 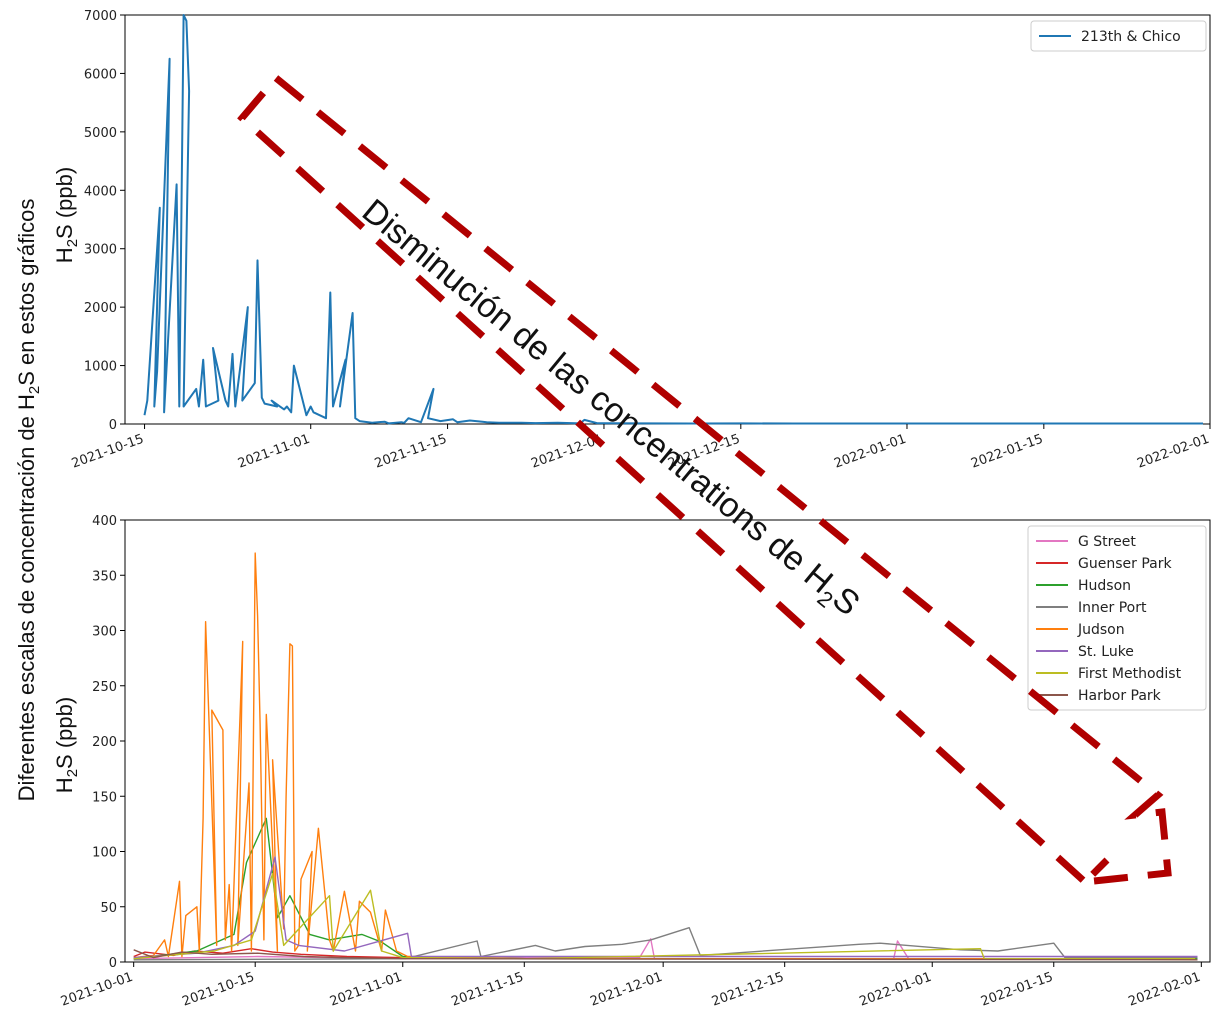 What do you see at coordinates (1125, 564) in the screenshot?
I see `legend-label: Guenser Park` at bounding box center [1125, 564].